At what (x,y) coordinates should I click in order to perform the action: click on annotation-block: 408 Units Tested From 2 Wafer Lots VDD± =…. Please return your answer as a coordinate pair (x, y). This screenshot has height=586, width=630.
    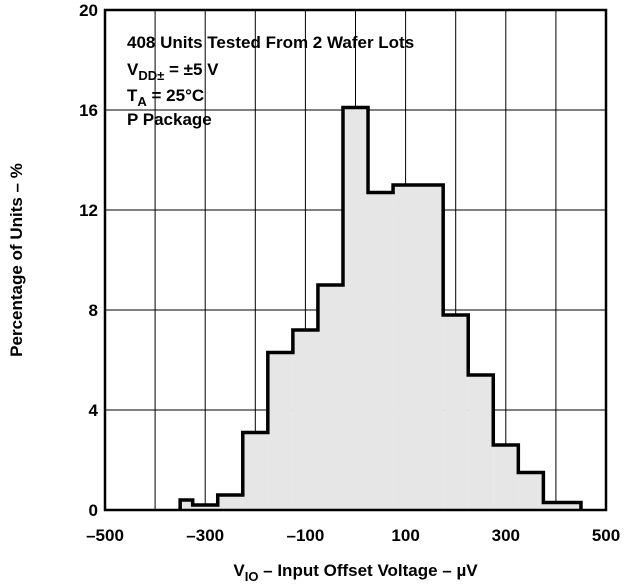
    Looking at the image, I should click on (270, 81).